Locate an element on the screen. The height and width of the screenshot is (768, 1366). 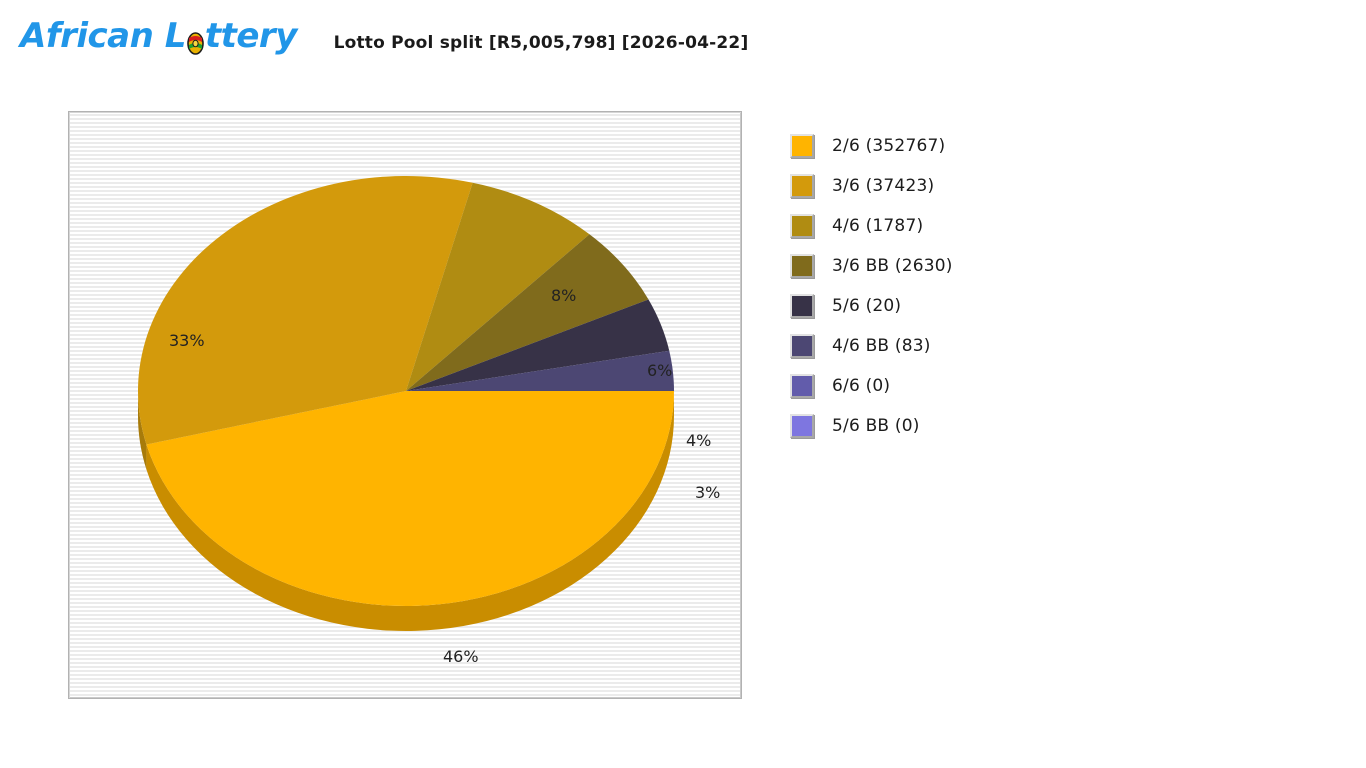
brand-name-part2: L ttery is located at coordinates (231, 36).